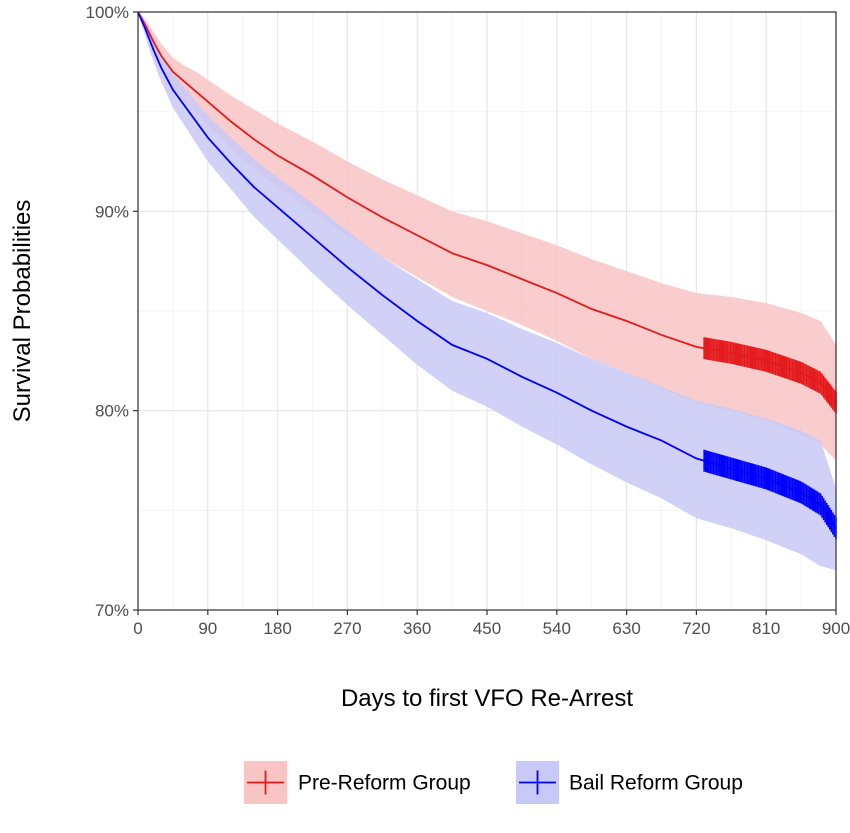  I want to click on x-tick-label: 180, so click(277, 628).